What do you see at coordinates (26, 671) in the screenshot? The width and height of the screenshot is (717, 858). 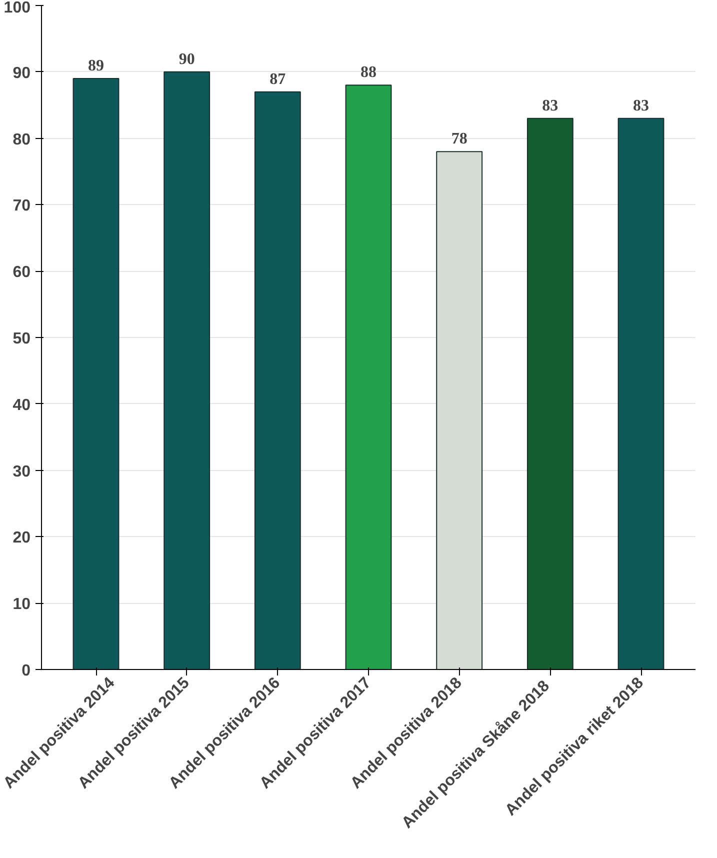 I see `y-tick-label: 0` at bounding box center [26, 671].